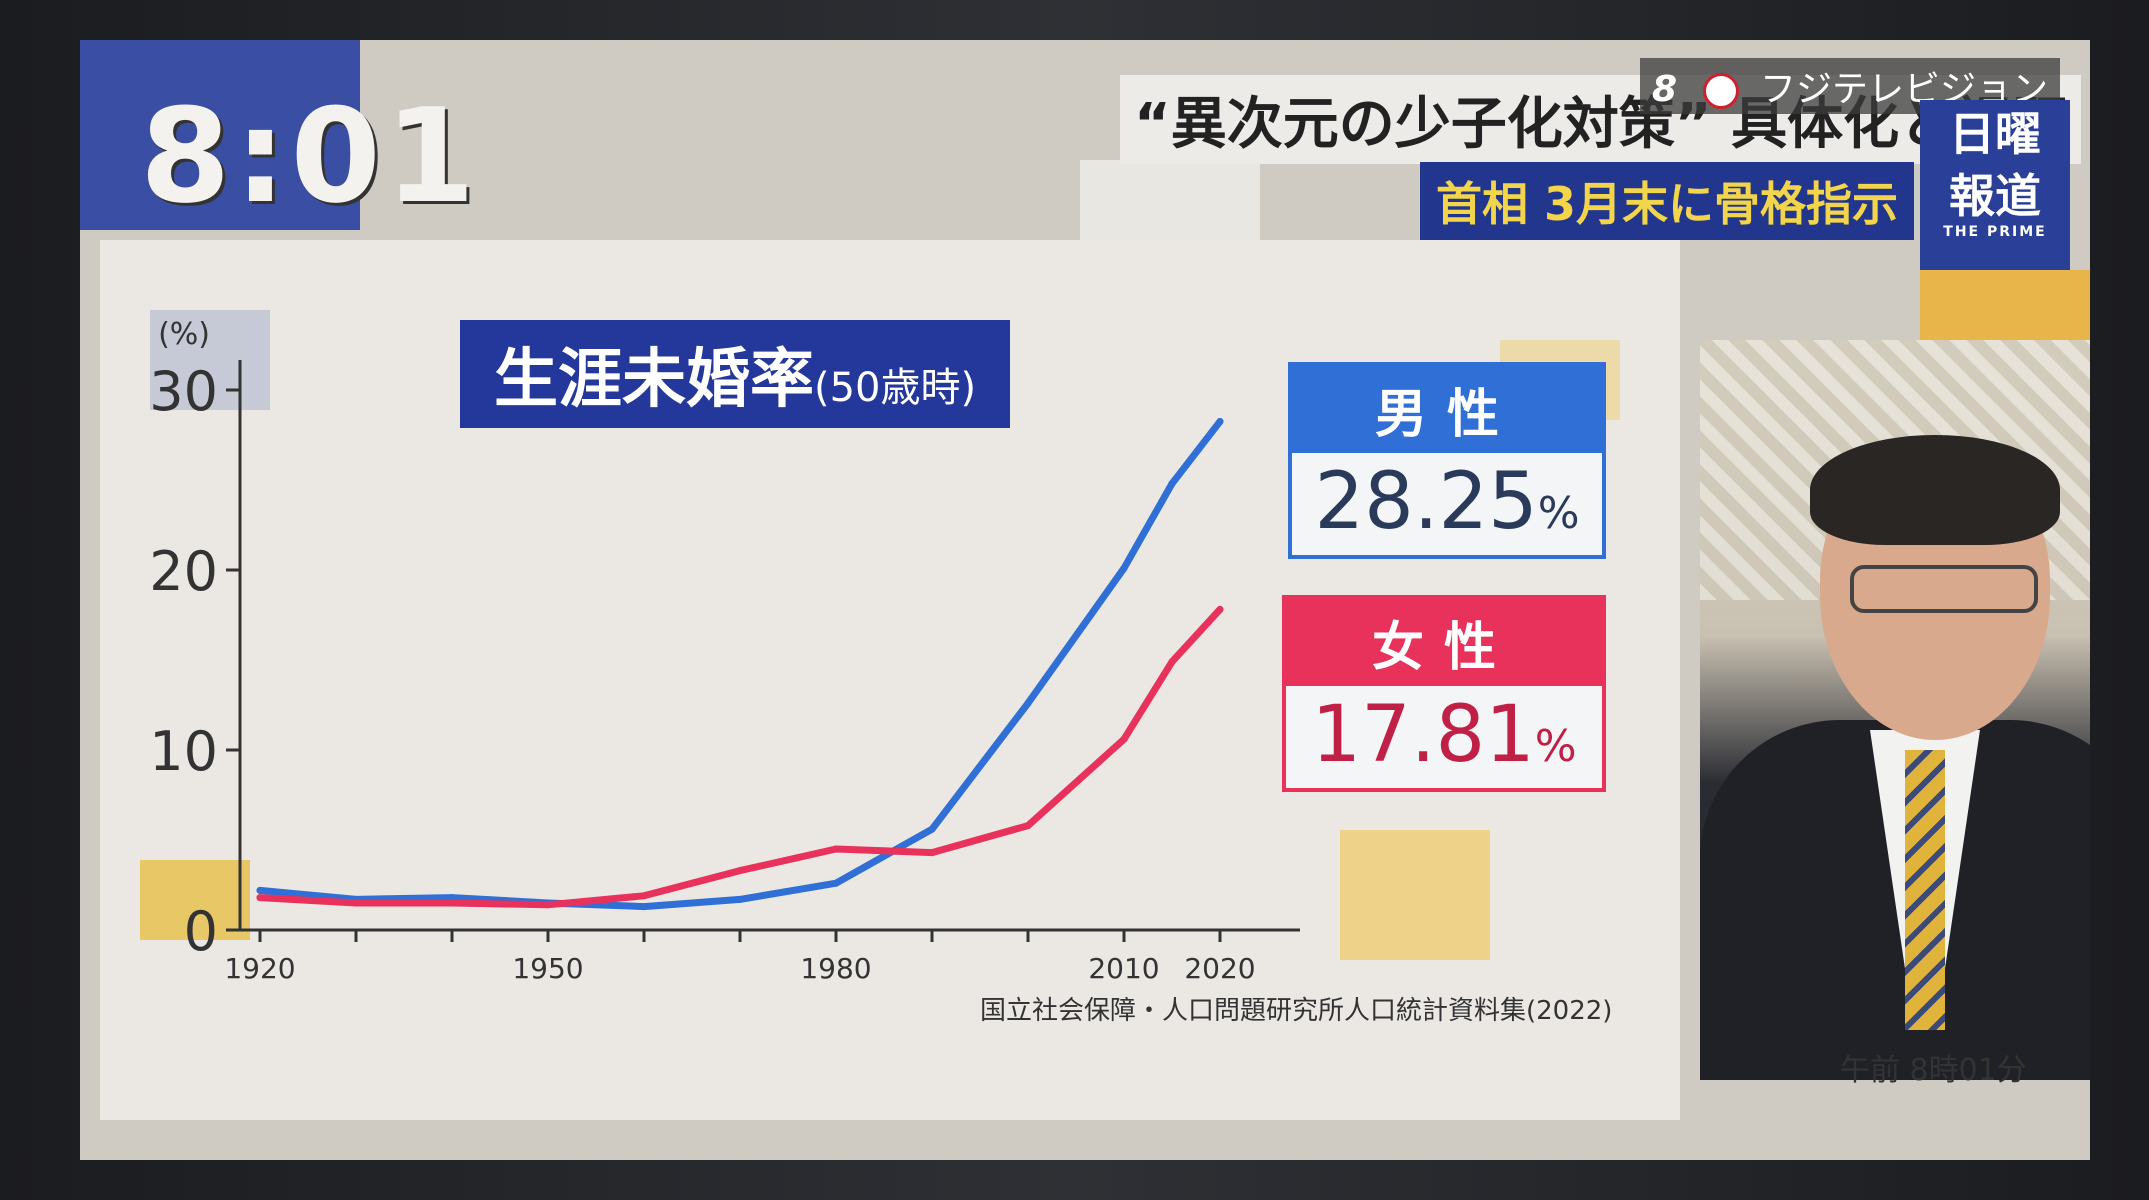 This screenshot has height=1200, width=2149. Describe the element at coordinates (1720, 91) in the screenshot. I see `fuji-logo-icon` at that location.